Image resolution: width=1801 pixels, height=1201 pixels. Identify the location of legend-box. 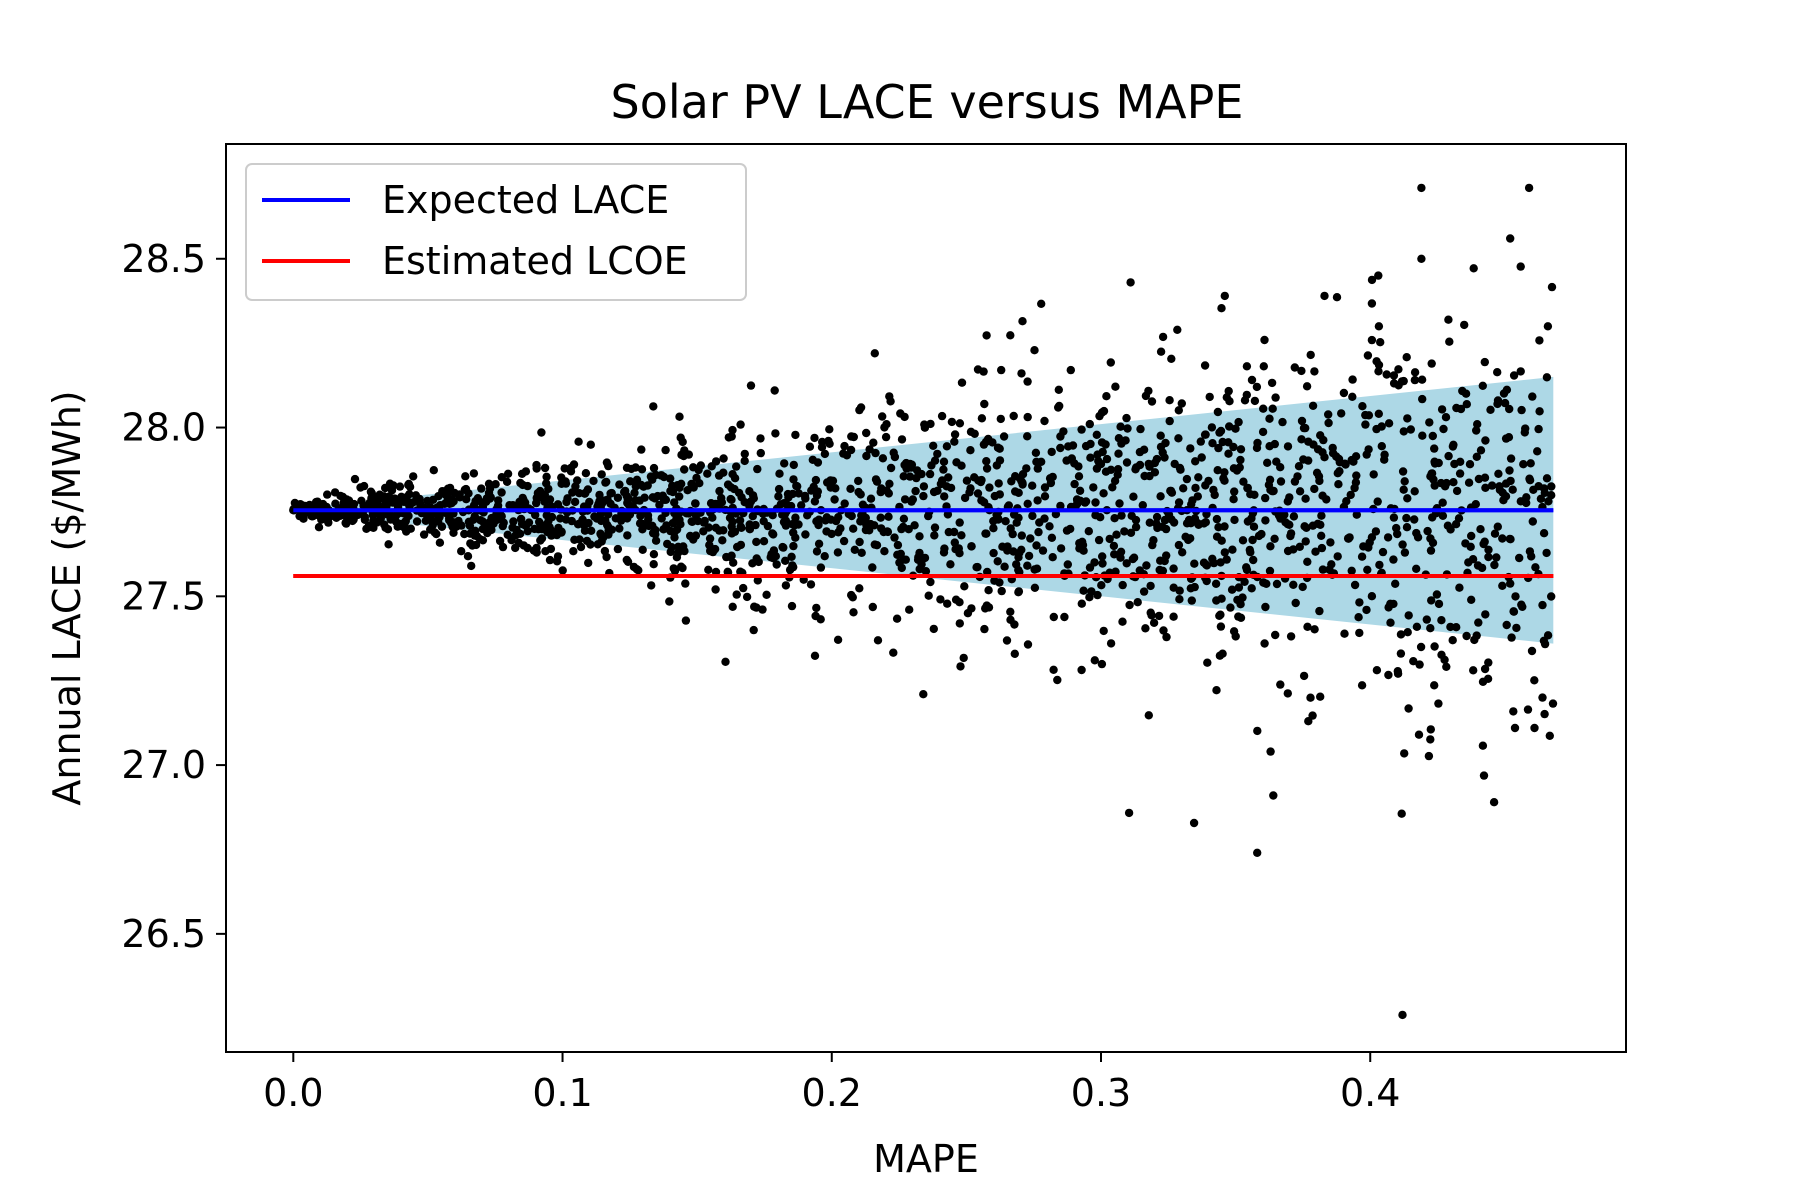
(496, 232).